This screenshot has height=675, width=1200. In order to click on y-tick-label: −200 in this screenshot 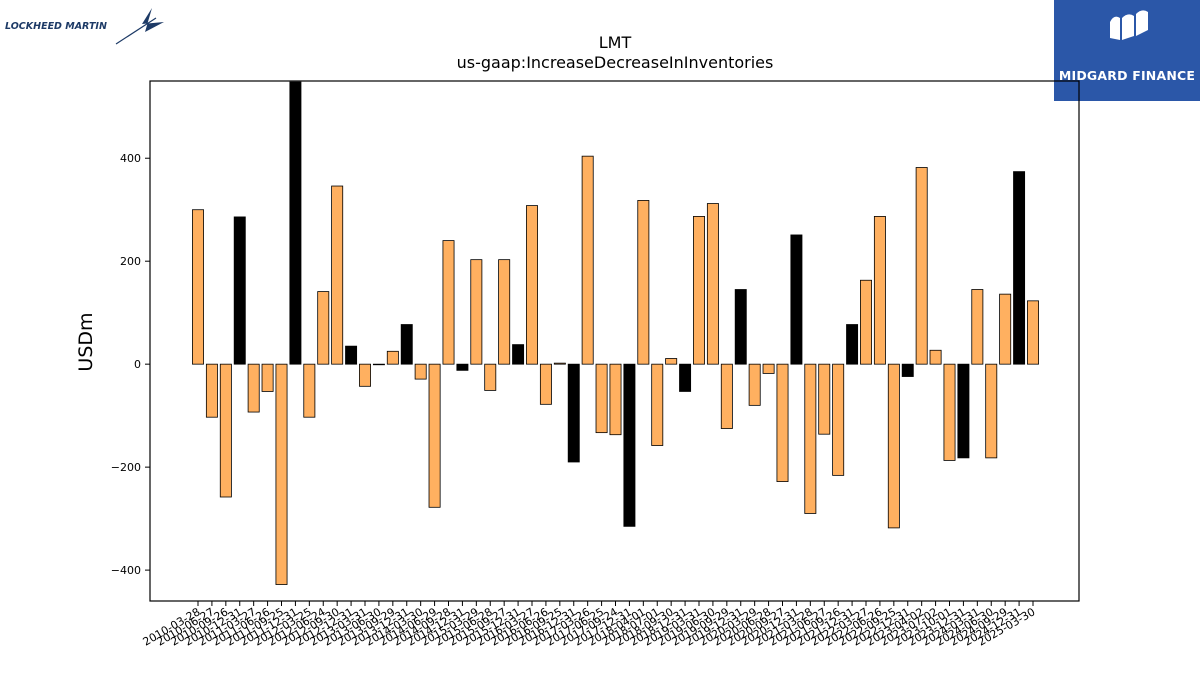, I will do `click(126, 467)`.